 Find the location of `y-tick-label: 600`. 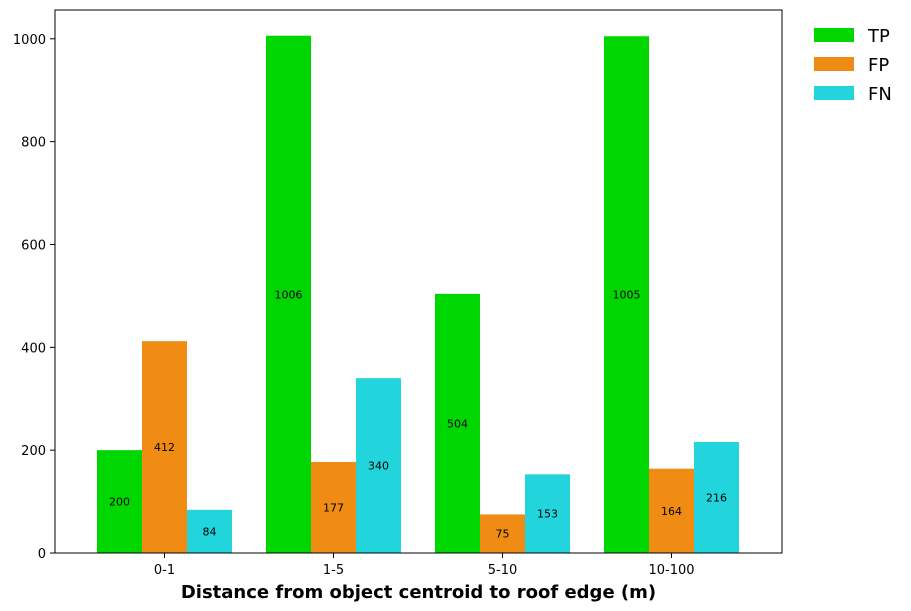

y-tick-label: 600 is located at coordinates (33, 245).